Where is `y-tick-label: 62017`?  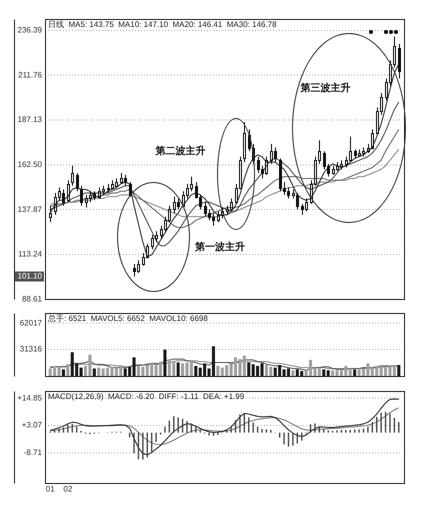
y-tick-label: 62017 is located at coordinates (31, 323).